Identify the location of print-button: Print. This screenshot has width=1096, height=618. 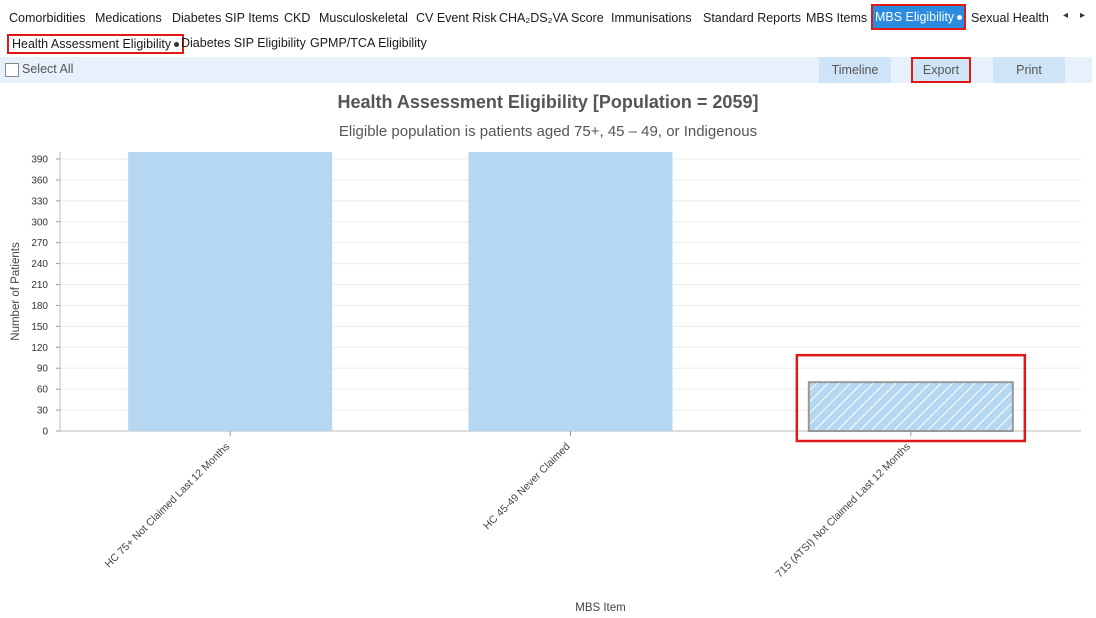
(1029, 70).